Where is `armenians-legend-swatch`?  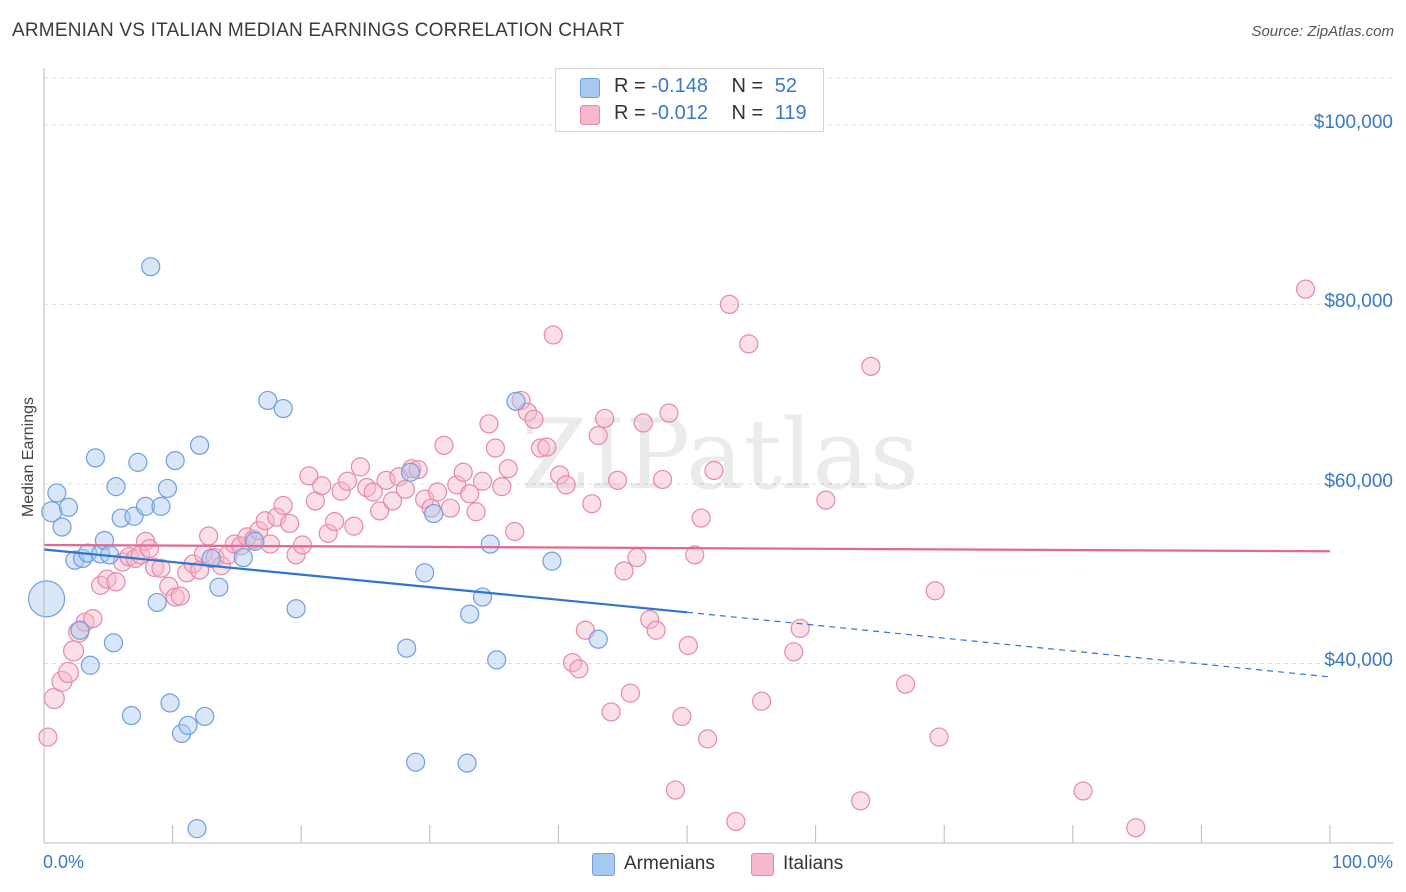
armenians-legend-swatch is located at coordinates (603, 864).